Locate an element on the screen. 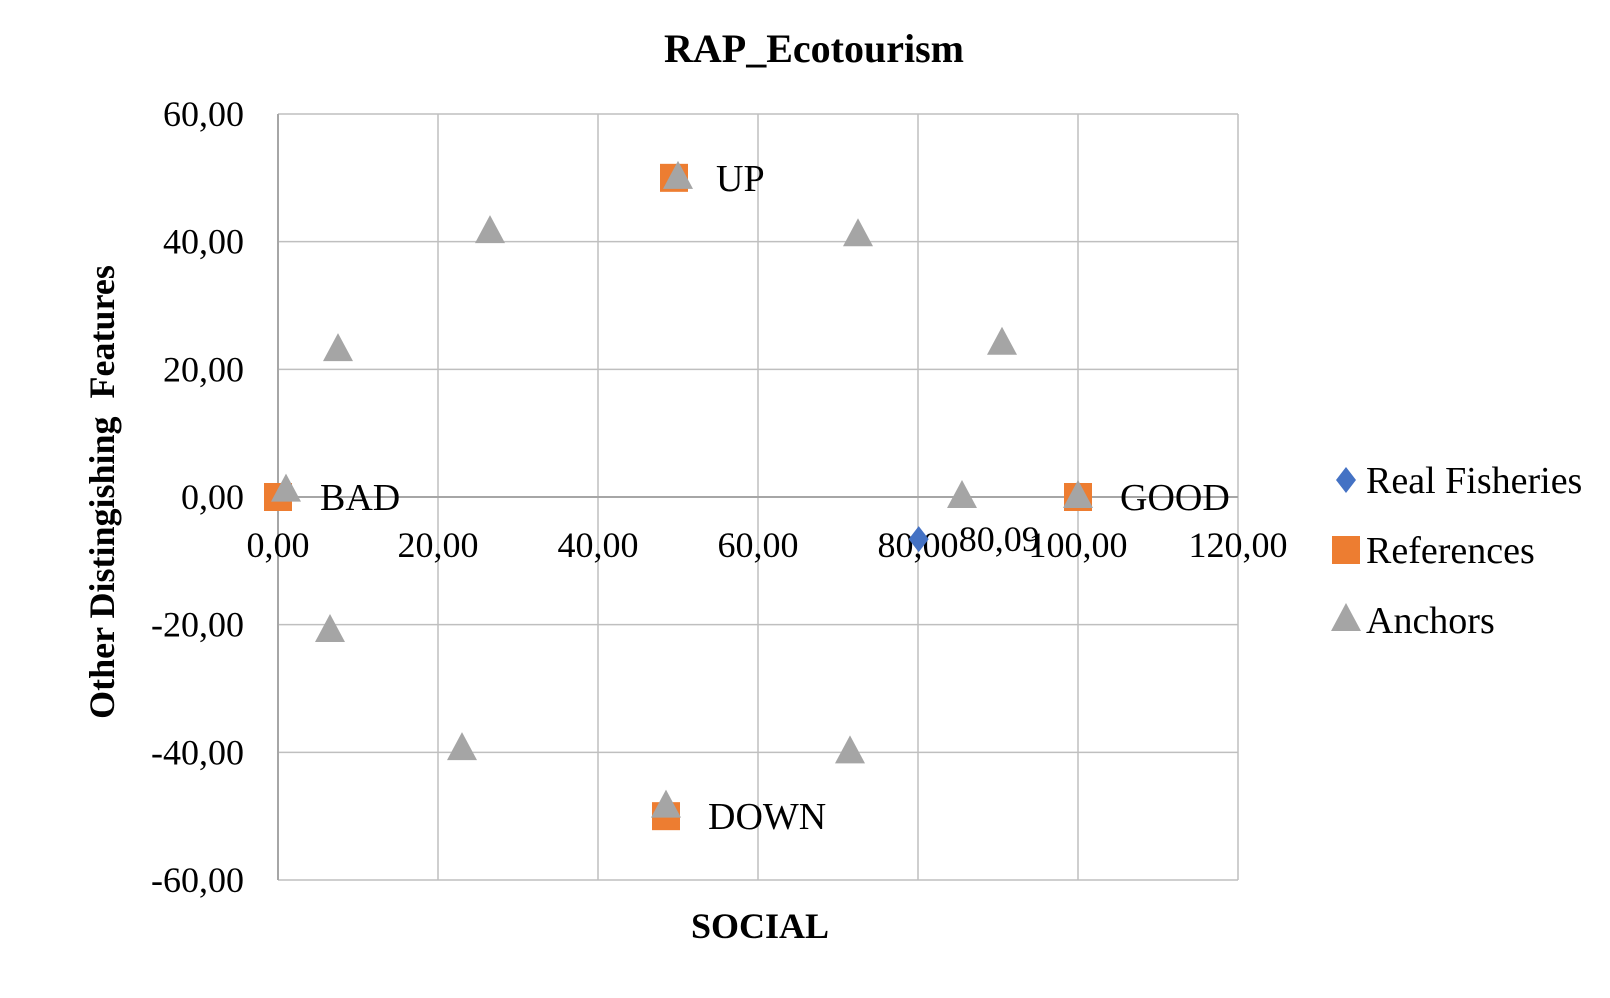  y-tick-label: 20,00 is located at coordinates (203, 369).